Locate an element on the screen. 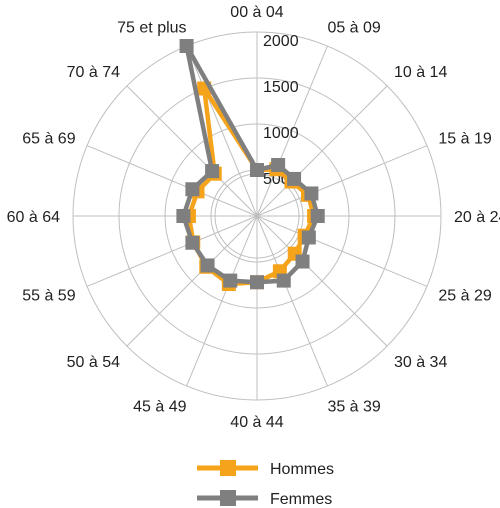 The height and width of the screenshot is (508, 500). category-label: 65 à 69 is located at coordinates (48, 139).